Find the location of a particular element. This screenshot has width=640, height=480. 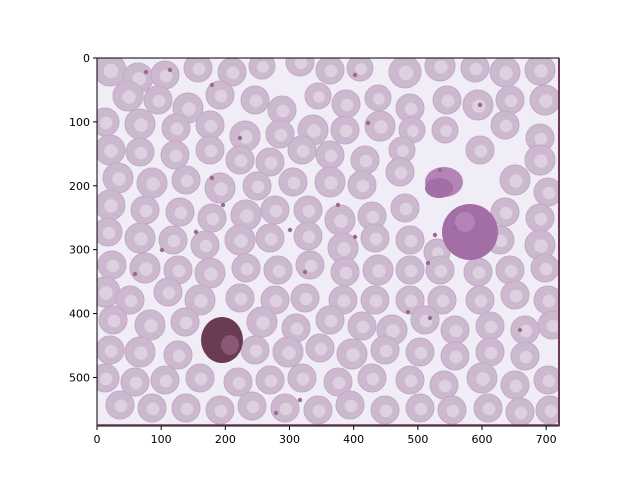

x-tick-label: 300 is located at coordinates (289, 439).